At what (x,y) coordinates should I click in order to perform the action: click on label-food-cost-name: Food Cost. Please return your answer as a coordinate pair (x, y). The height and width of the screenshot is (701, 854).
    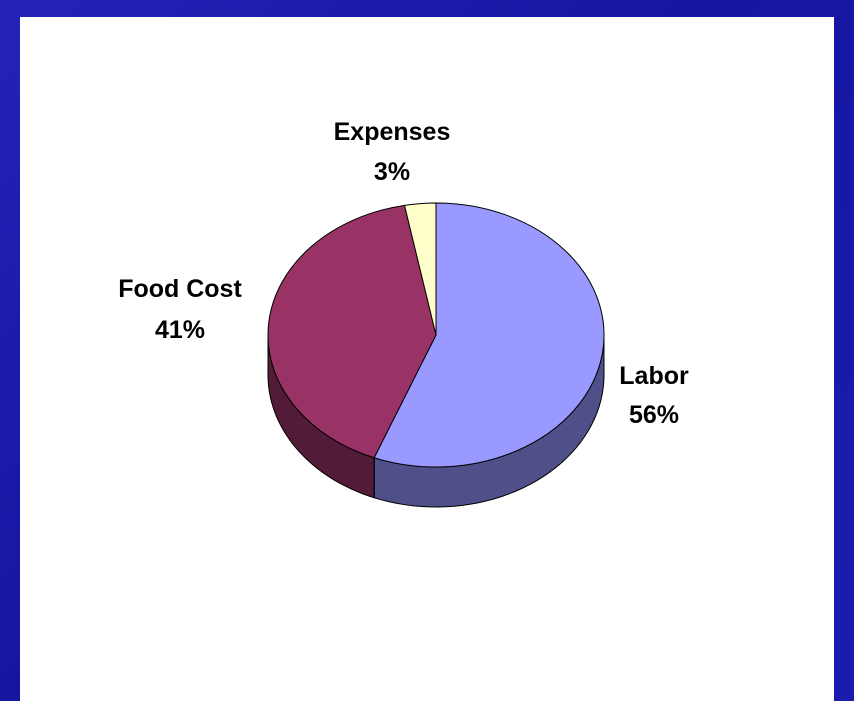
    Looking at the image, I should click on (180, 289).